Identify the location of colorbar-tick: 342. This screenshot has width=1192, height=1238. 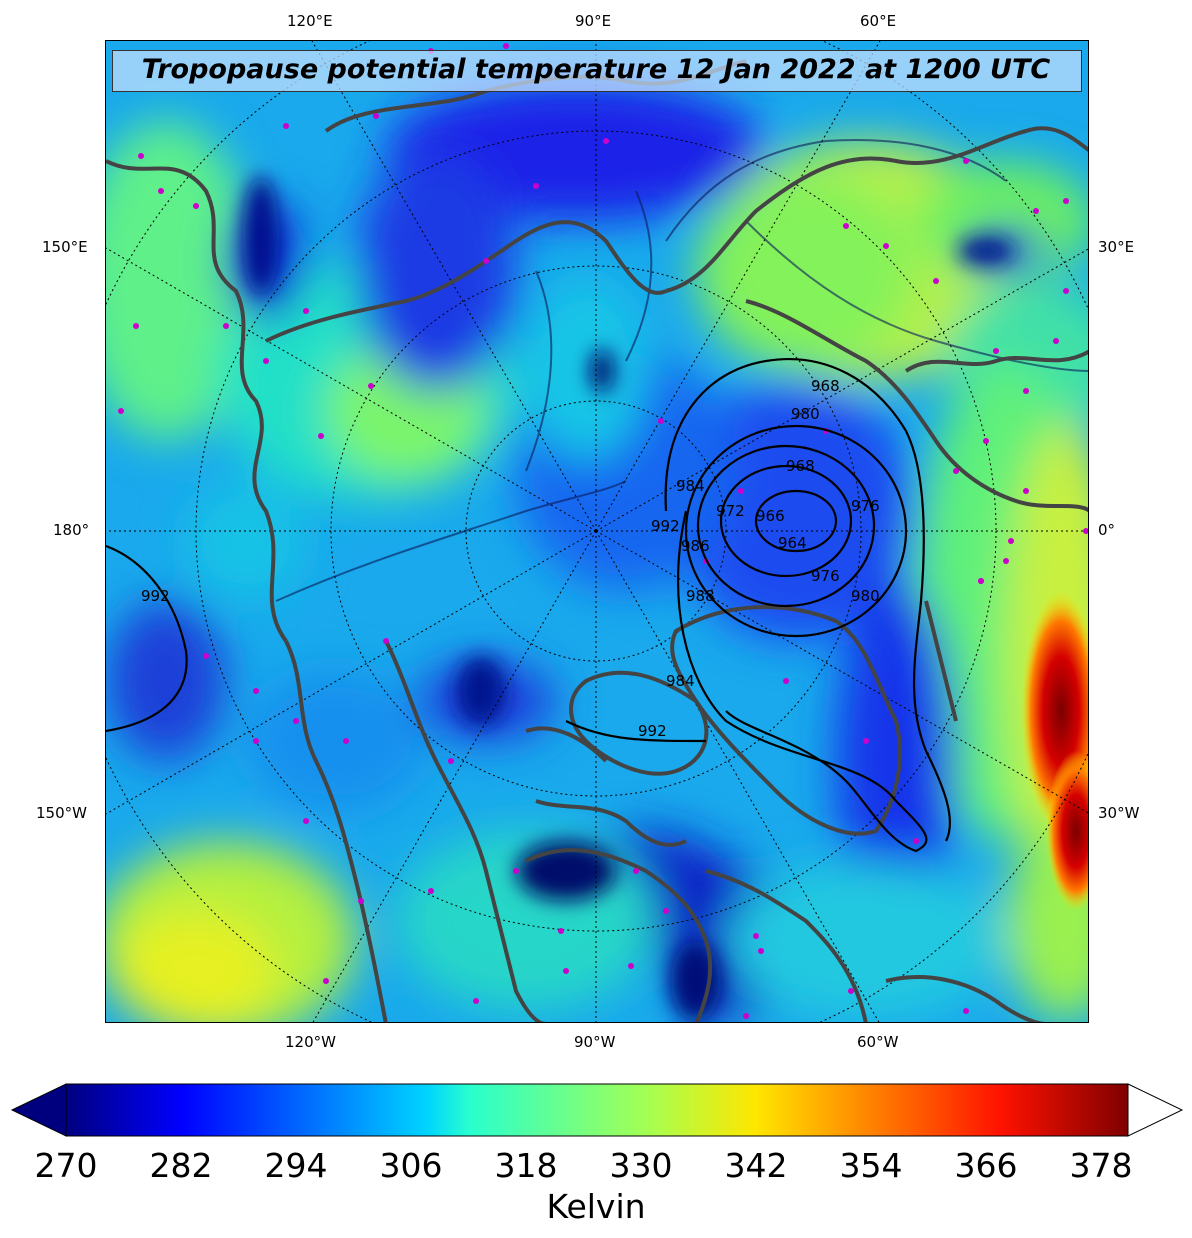
(756, 1165).